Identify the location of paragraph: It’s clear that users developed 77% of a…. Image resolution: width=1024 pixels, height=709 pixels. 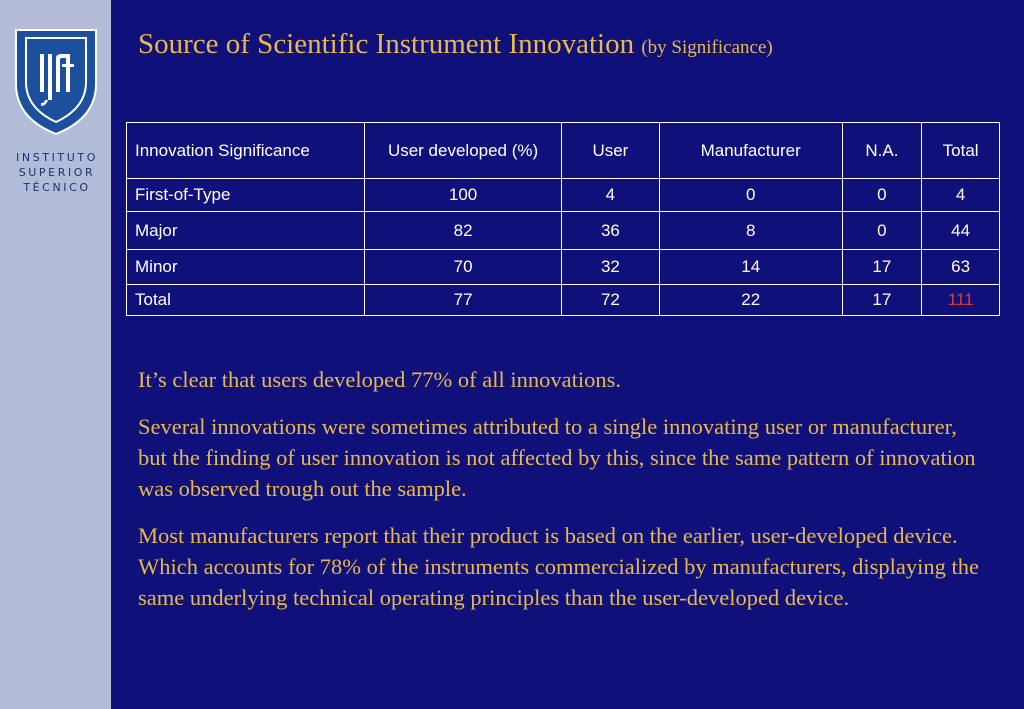
(379, 379).